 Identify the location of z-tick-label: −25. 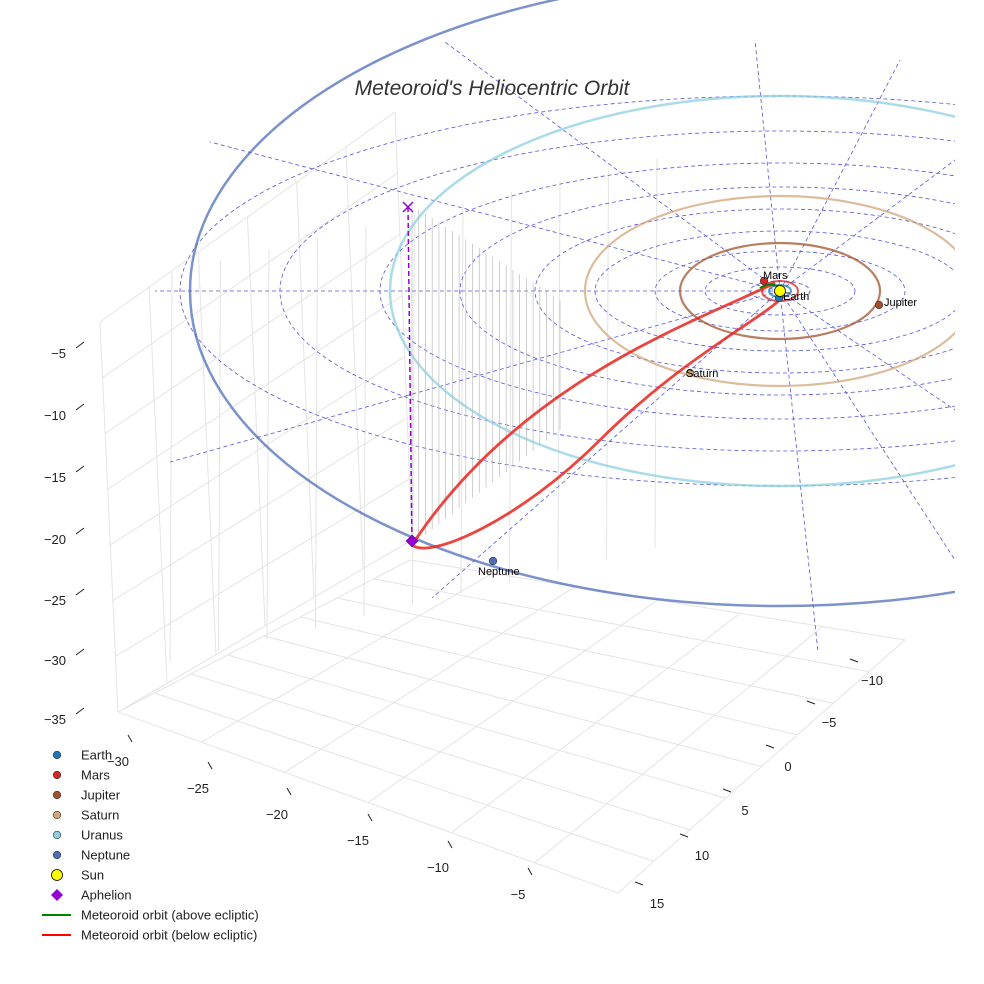
(55, 600).